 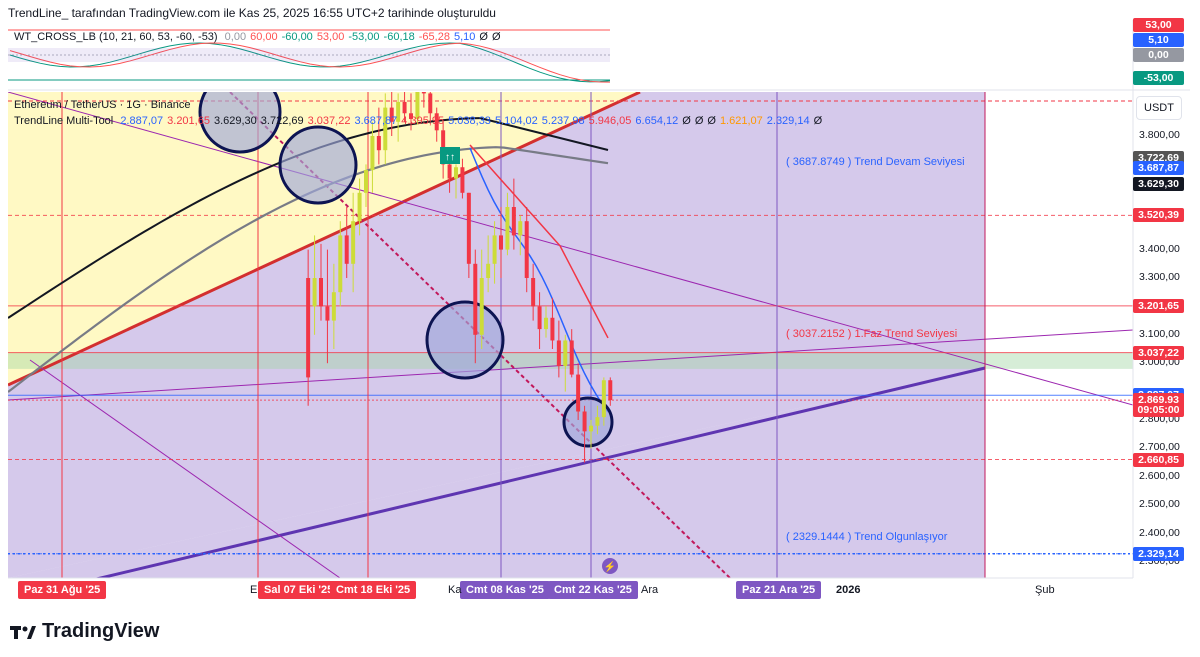 I want to click on time-badge: Sal 07 Eki '25, so click(x=299, y=590).